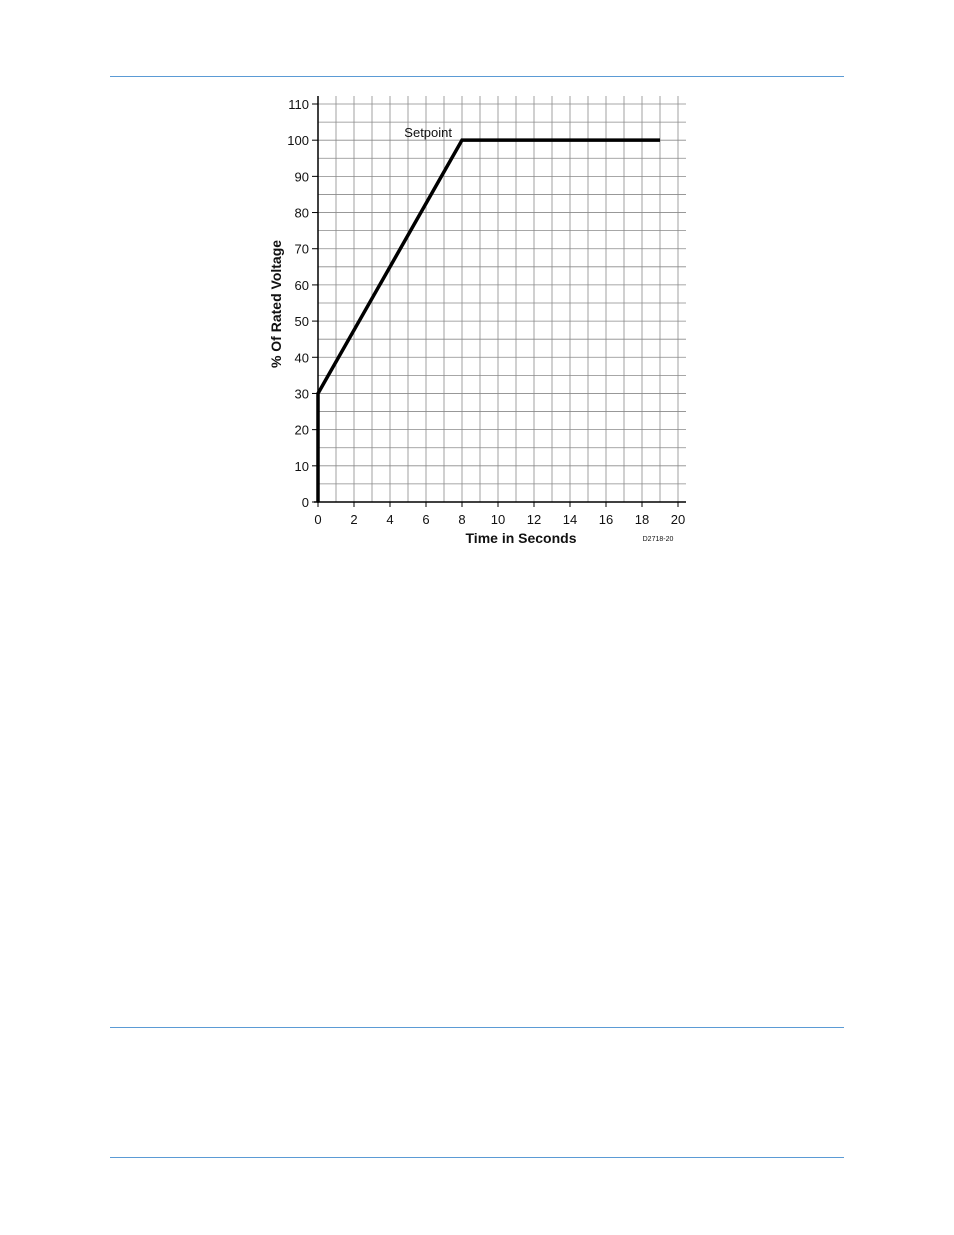  Describe the element at coordinates (302, 249) in the screenshot. I see `y-tick-label: 70` at that location.